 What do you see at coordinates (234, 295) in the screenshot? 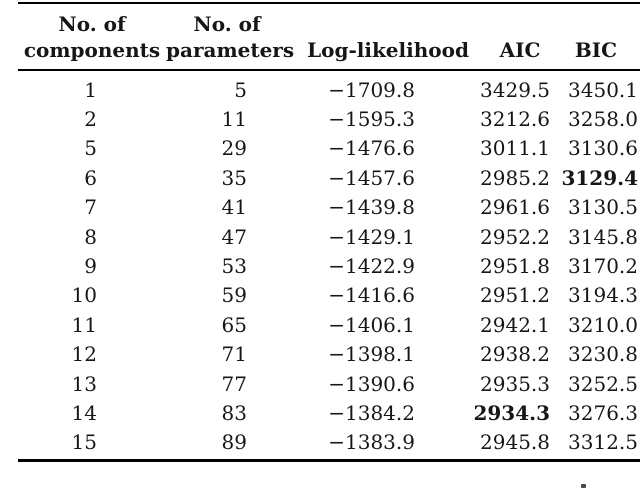
I see `cell-parameters-row8: 59` at bounding box center [234, 295].